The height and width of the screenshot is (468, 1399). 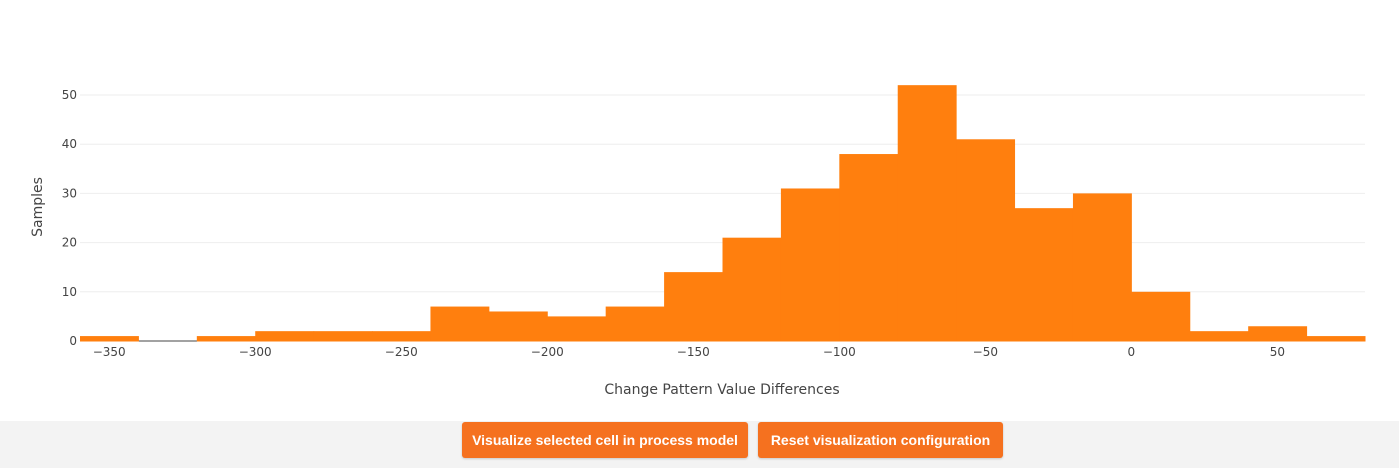 I want to click on y-tick-label: 20, so click(x=69, y=243).